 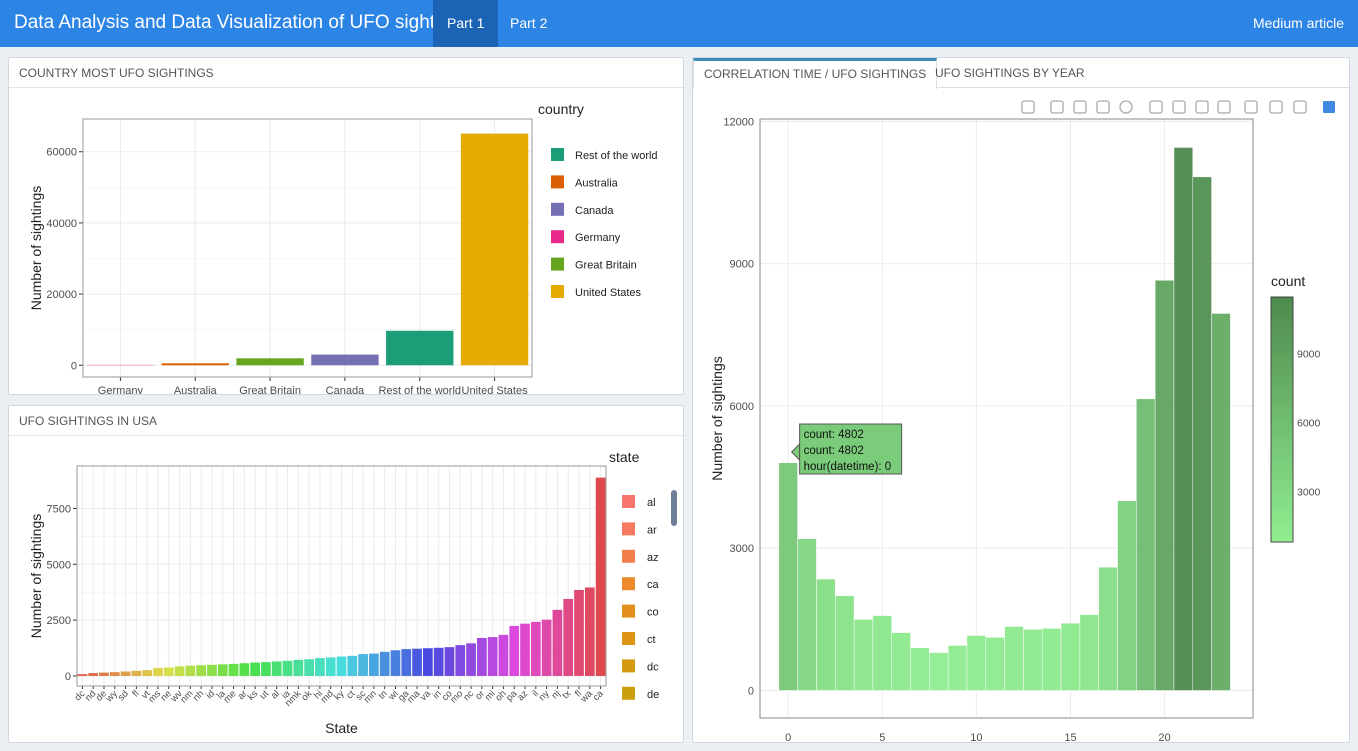 I want to click on legend-label: co, so click(x=653, y=613).